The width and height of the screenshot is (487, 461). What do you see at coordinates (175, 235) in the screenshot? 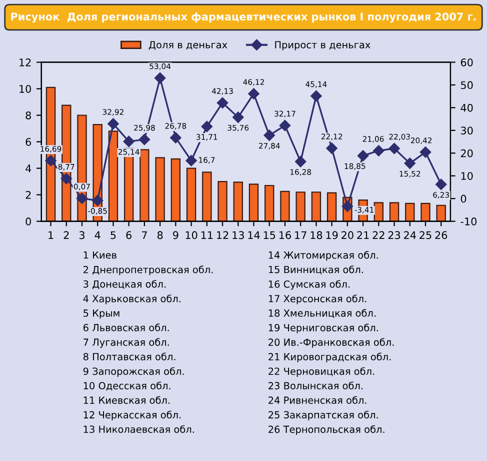
I see `x-tick-label: 9` at bounding box center [175, 235].